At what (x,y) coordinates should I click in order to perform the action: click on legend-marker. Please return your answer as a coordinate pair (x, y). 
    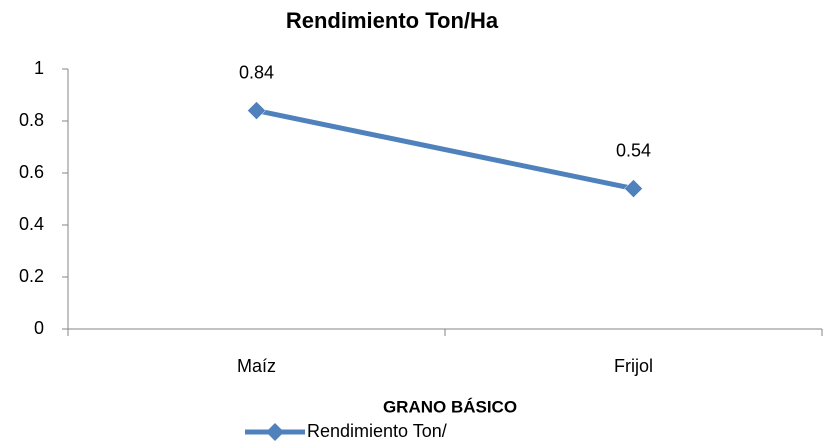
    Looking at the image, I should click on (275, 432).